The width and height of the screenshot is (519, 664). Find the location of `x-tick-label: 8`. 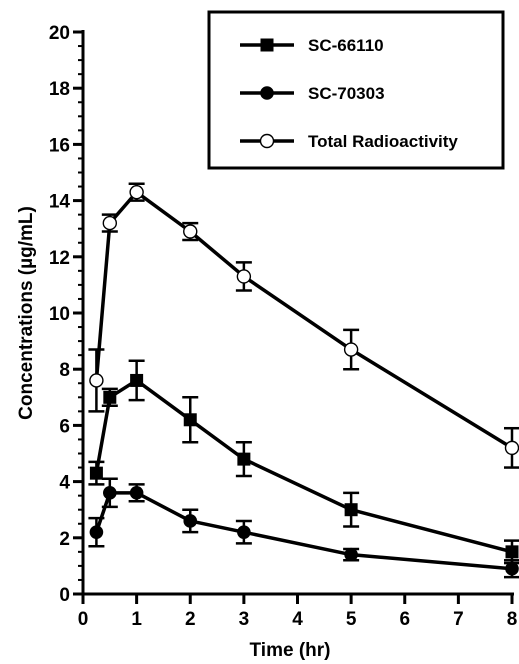

x-tick-label: 8 is located at coordinates (512, 619).